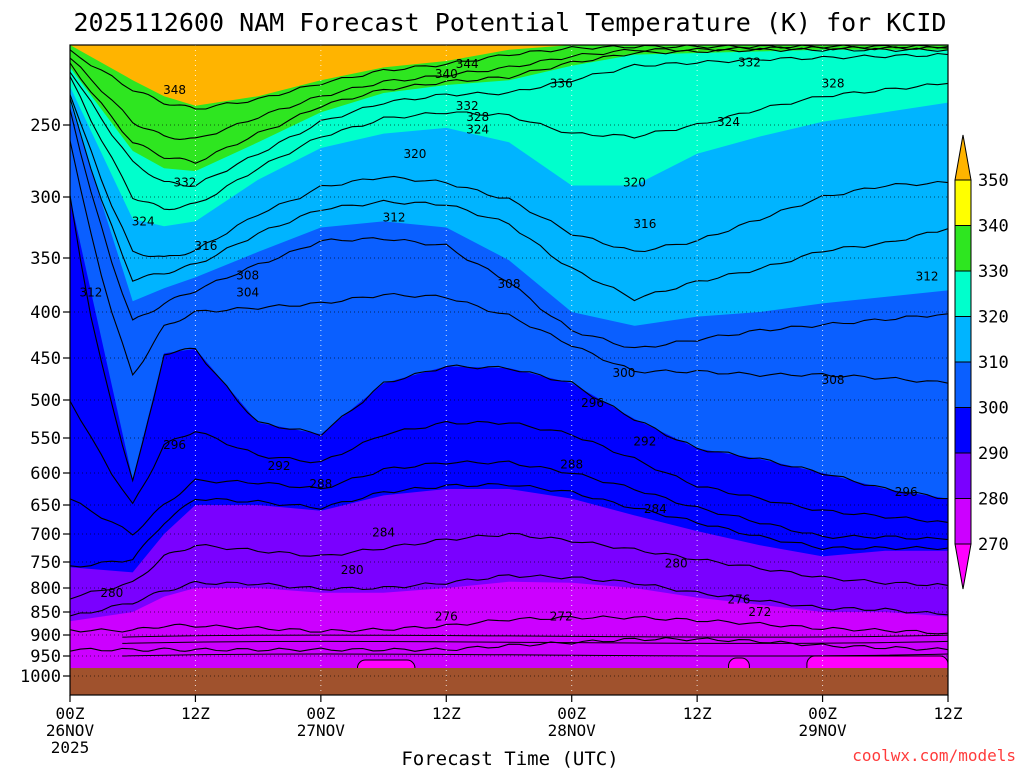  I want to click on contour-label: 300, so click(624, 373).